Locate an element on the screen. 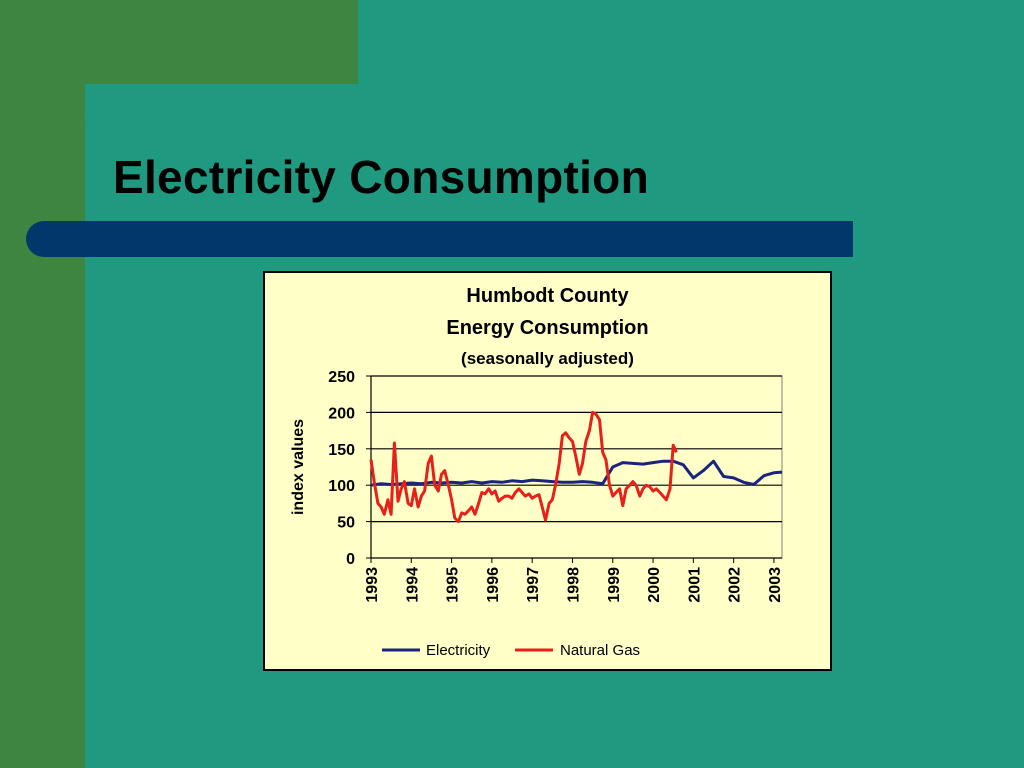 This screenshot has width=1024, height=768. legend-label: Electricity is located at coordinates (458, 650).